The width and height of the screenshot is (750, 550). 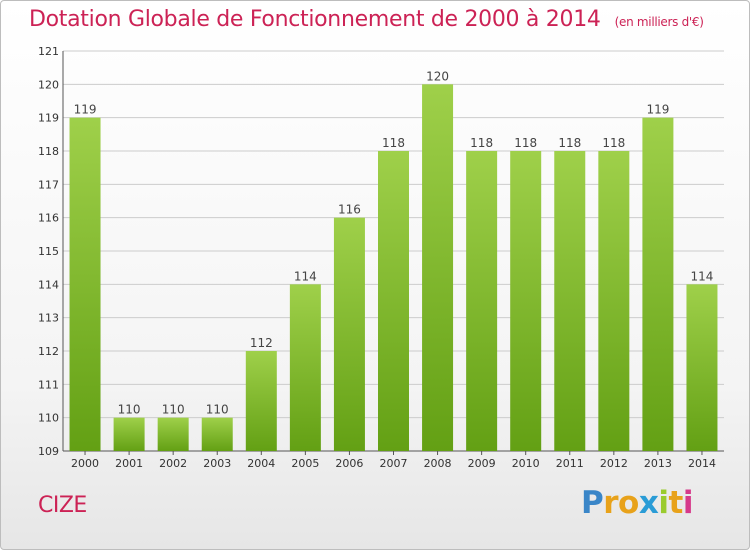 I want to click on x-tick-label: 2002, so click(x=173, y=463).